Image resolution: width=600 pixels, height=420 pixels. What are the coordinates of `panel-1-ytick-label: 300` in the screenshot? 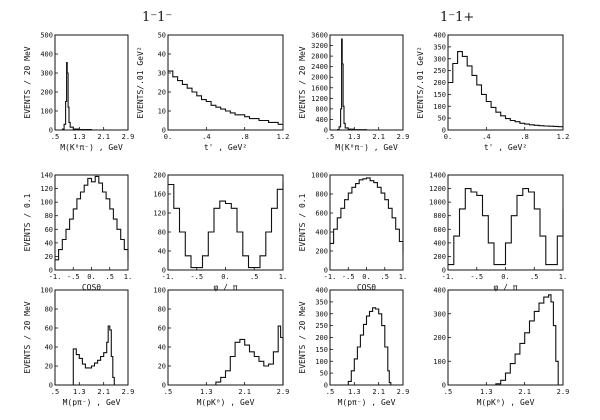 It's located at (46, 74).